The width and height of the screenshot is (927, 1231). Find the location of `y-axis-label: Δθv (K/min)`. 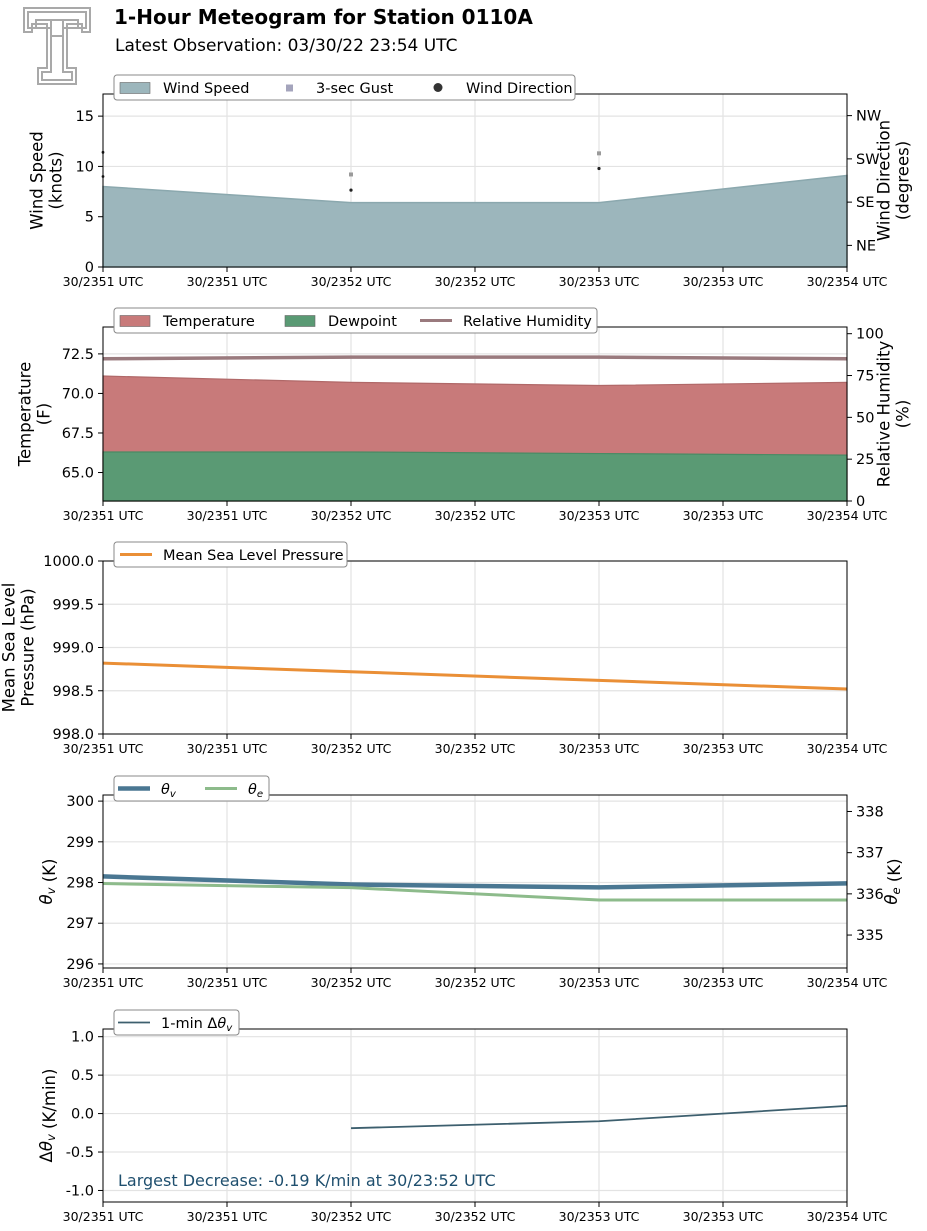

y-axis-label: Δθv (K/min) is located at coordinates (48, 1116).